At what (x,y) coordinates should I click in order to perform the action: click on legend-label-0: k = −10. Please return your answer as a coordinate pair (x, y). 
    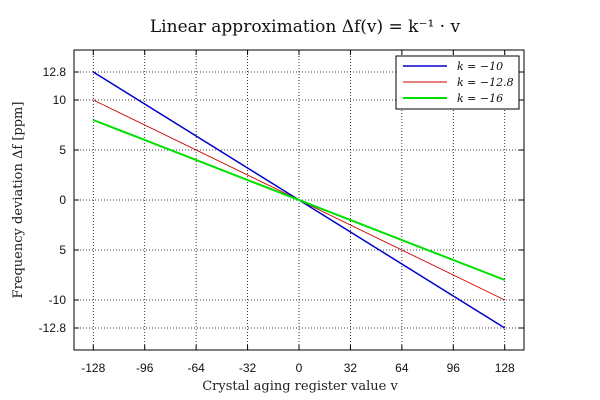
    Looking at the image, I should click on (480, 66).